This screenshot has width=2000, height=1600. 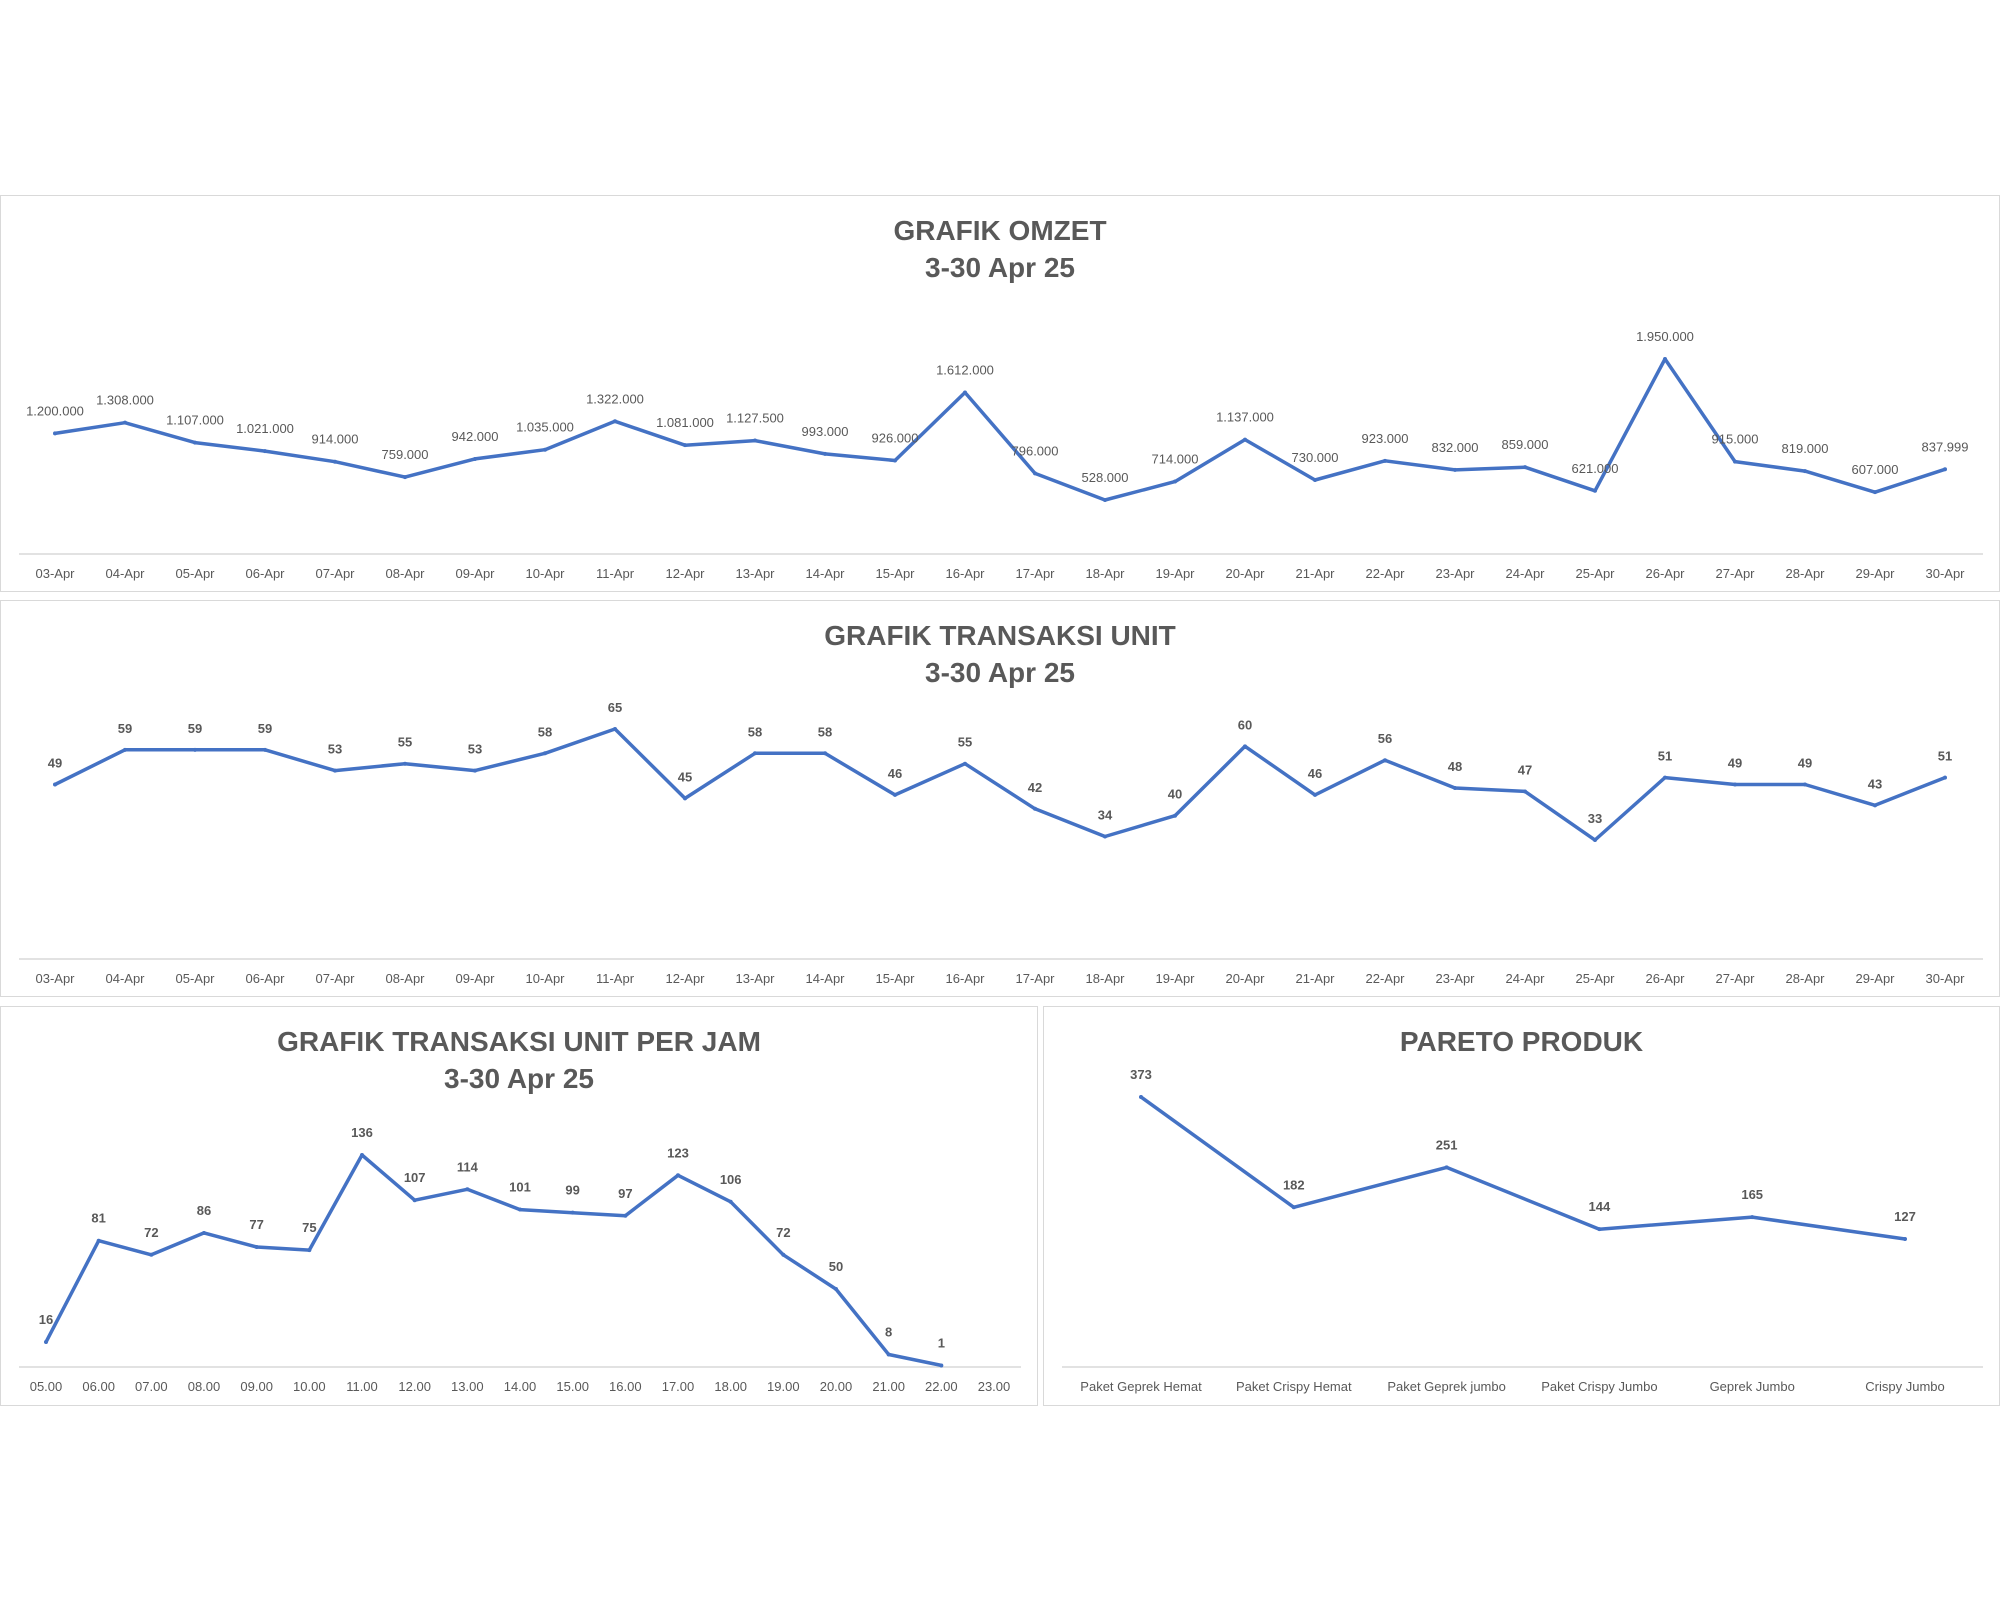 I want to click on transaksi-tick-label: 12-Apr, so click(x=685, y=978).